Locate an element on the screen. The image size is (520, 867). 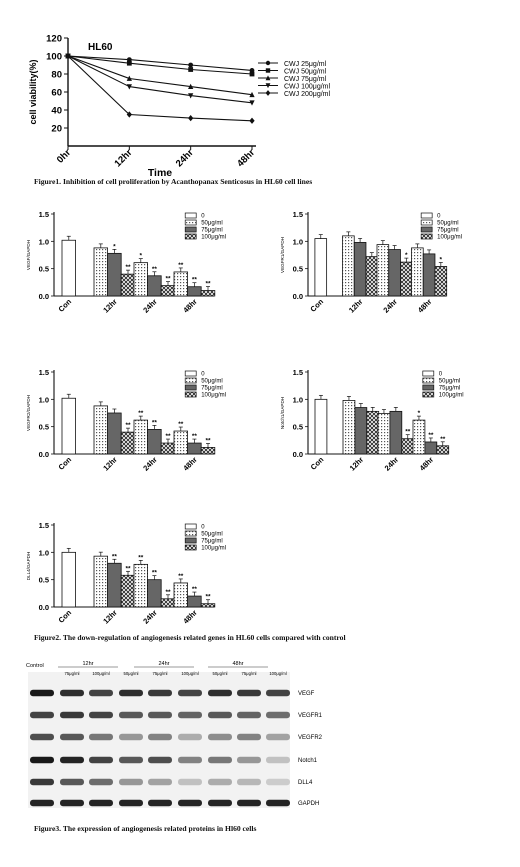
time-group-header: 24hr is located at coordinates (163, 664).